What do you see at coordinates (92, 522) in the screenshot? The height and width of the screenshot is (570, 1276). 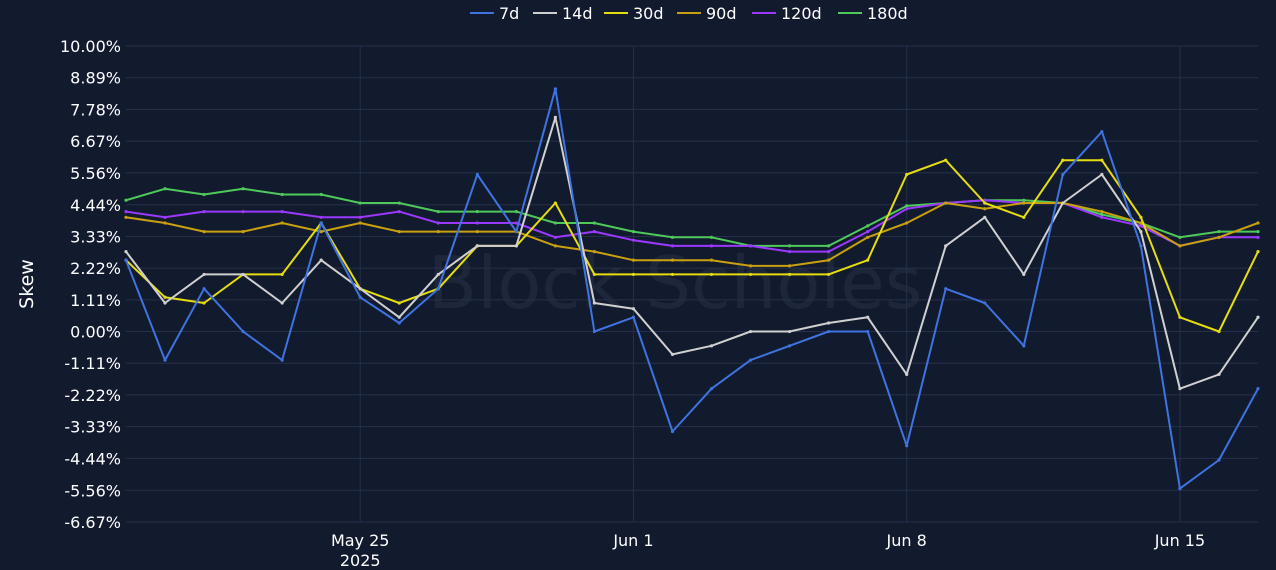 I see `y-tick-label: -6.67%` at bounding box center [92, 522].